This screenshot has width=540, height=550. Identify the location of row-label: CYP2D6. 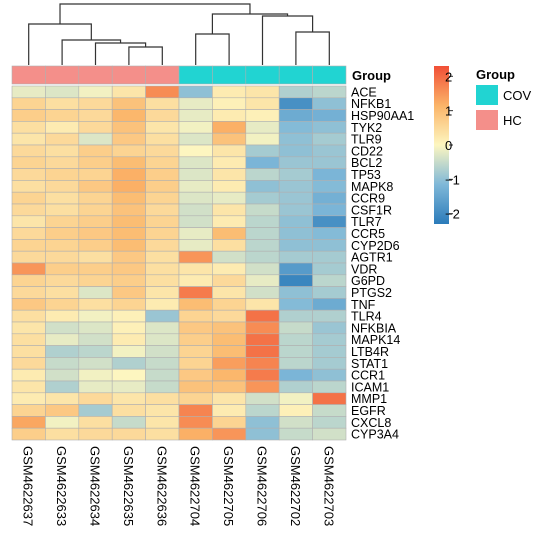
(375, 246).